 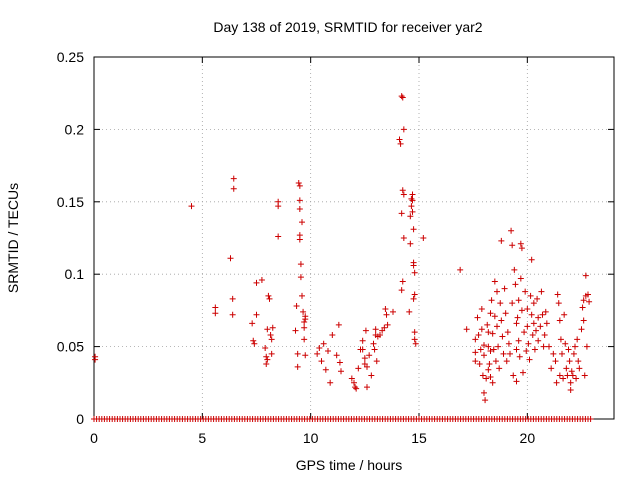 I want to click on y-tick-label: 0.1, so click(x=75, y=274).